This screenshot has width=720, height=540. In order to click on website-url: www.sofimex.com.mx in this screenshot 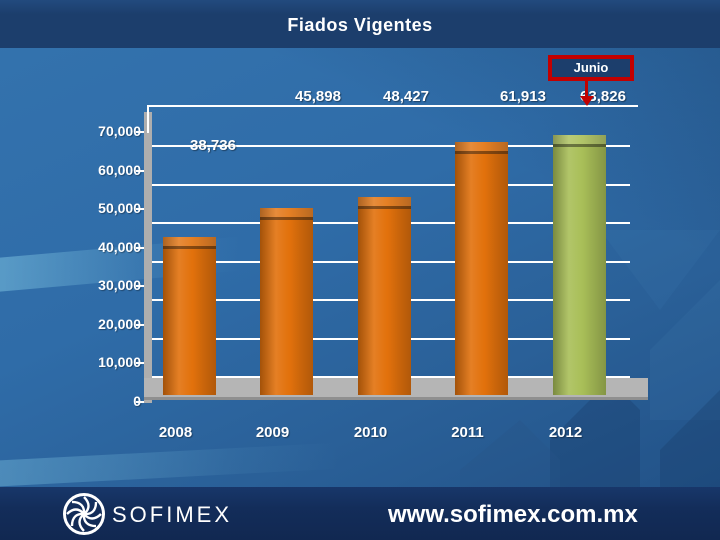, I will do `click(513, 514)`.